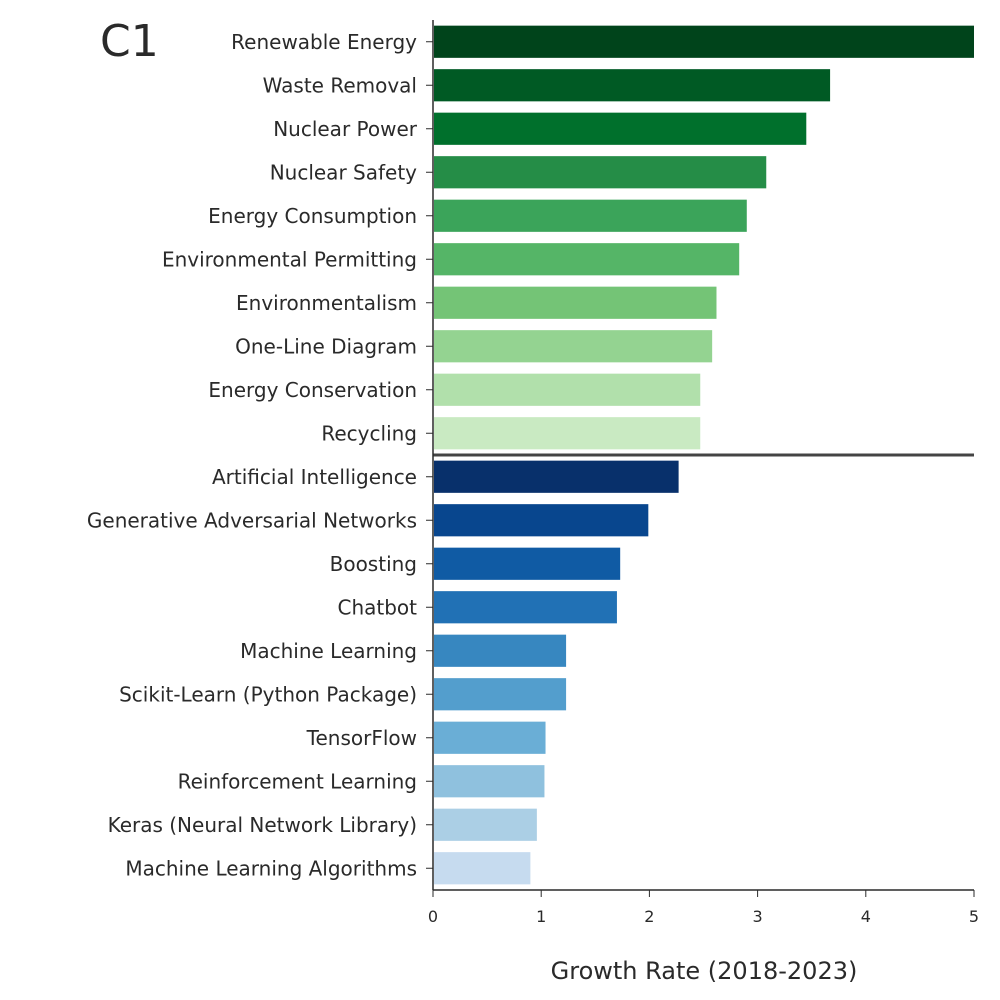 This screenshot has height=1000, width=1000. I want to click on bar-reinforcement-learning, so click(489, 781).